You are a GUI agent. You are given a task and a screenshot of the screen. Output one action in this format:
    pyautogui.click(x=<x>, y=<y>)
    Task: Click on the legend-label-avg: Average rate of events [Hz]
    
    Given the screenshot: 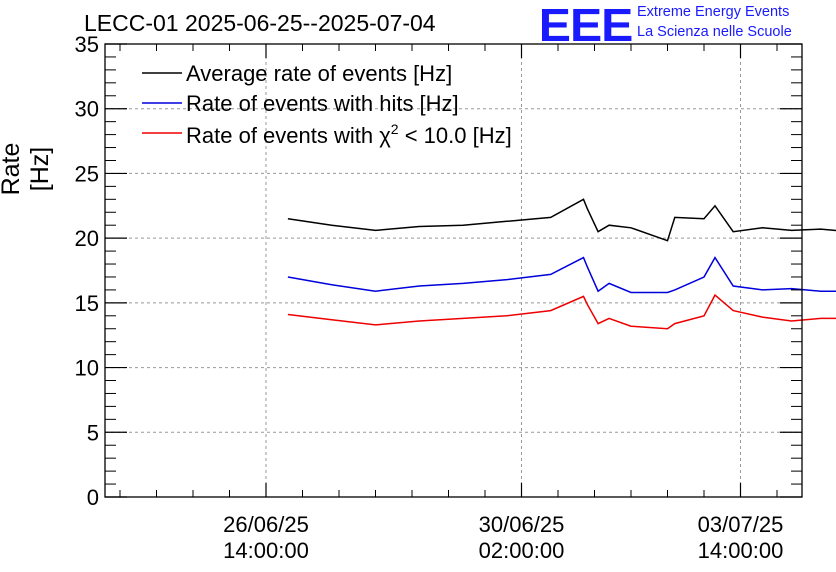 What is the action you would take?
    pyautogui.click(x=319, y=73)
    